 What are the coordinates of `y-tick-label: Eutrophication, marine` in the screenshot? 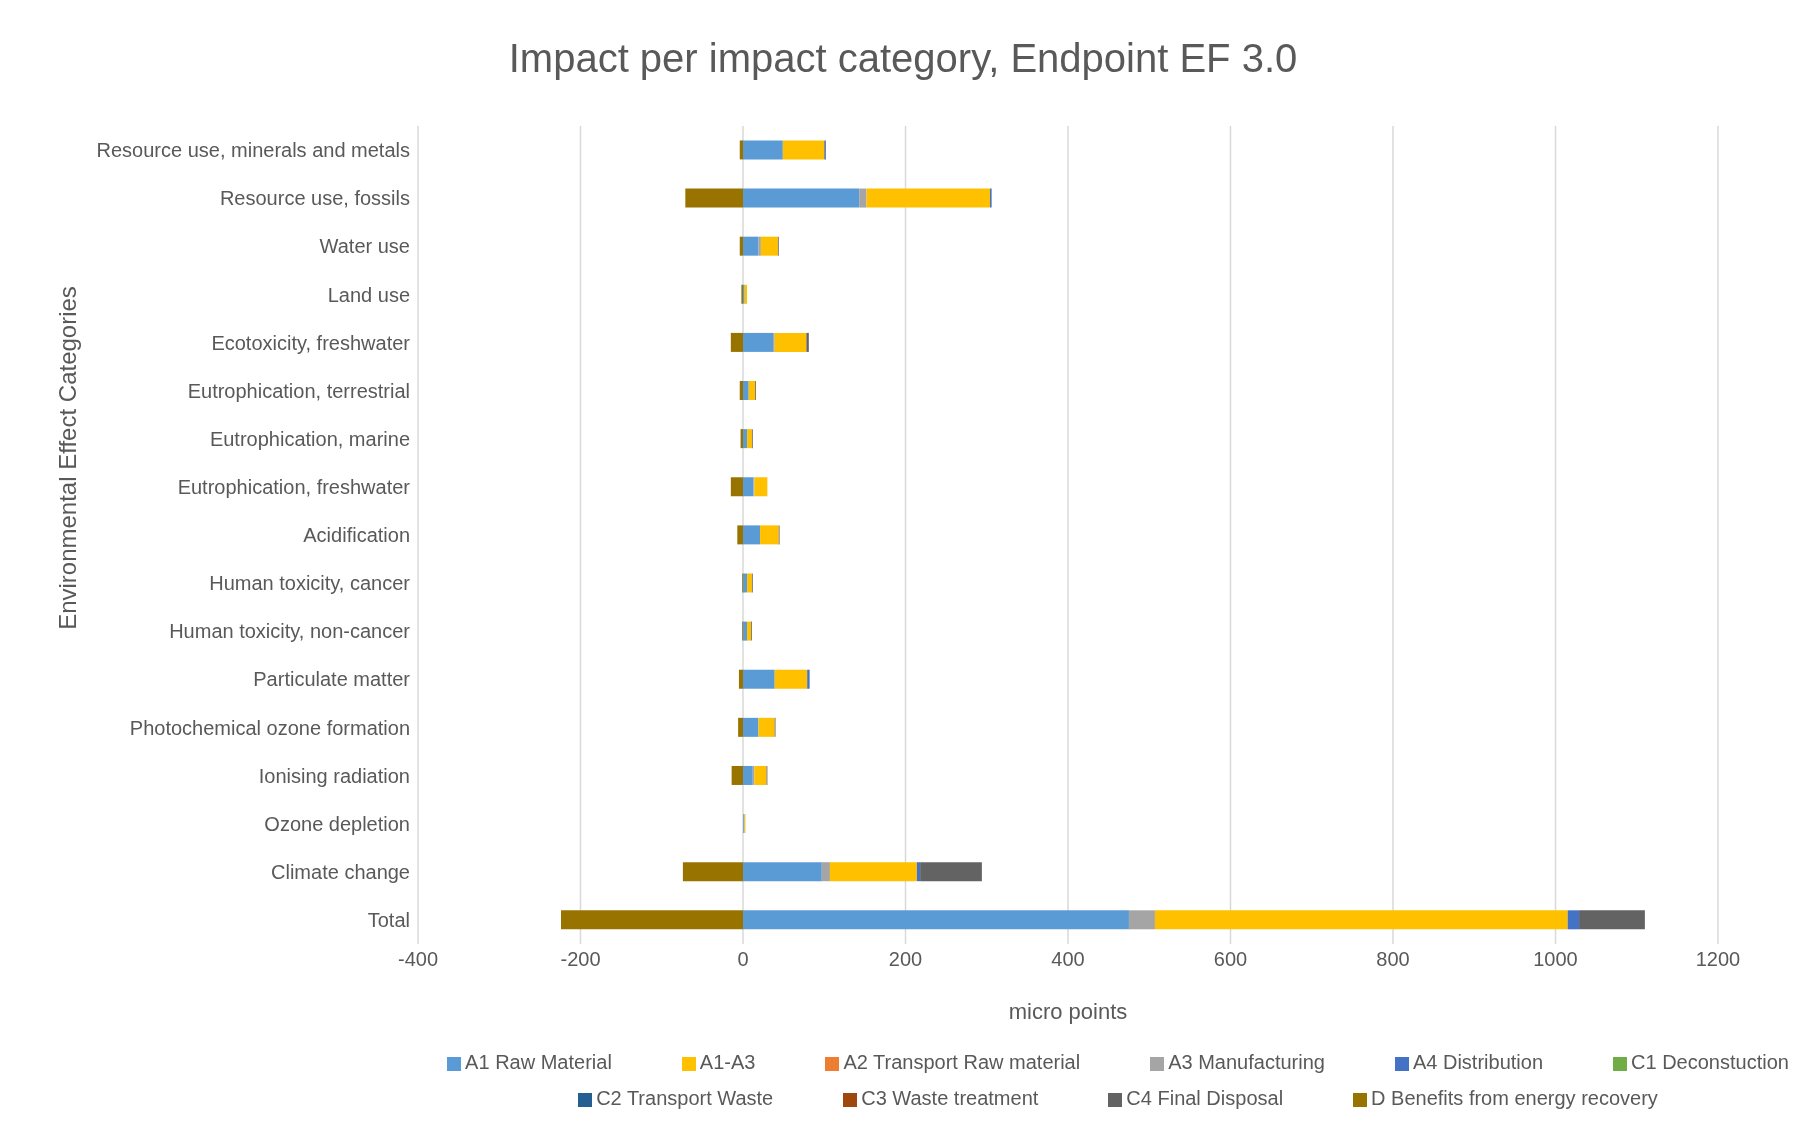 It's located at (309, 438).